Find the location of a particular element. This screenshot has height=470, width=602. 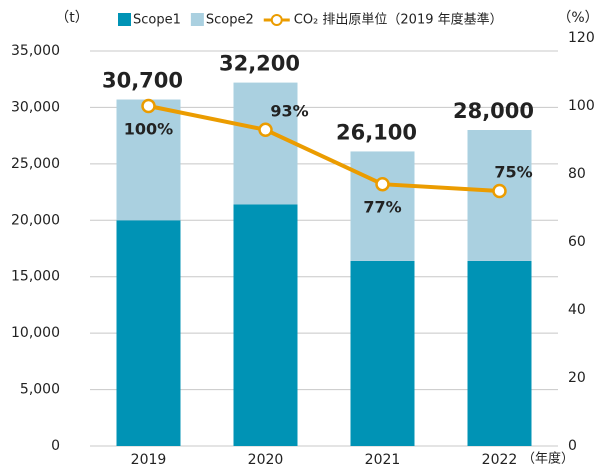

total-label: 32,200 is located at coordinates (259, 64).